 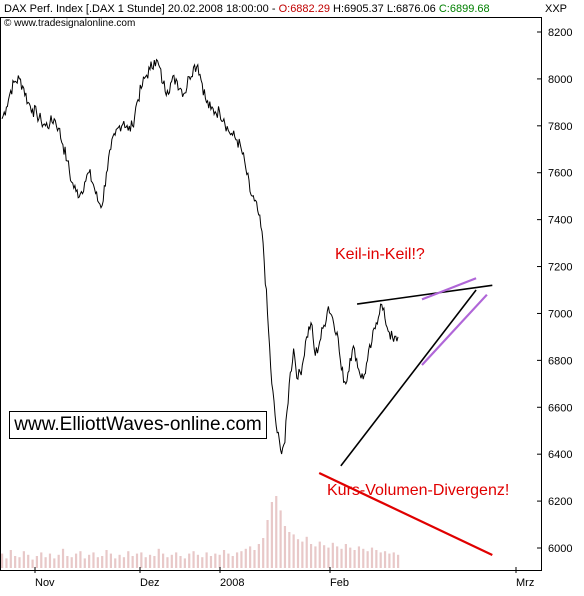 What do you see at coordinates (560, 361) in the screenshot?
I see `y-tick-label: 6800` at bounding box center [560, 361].